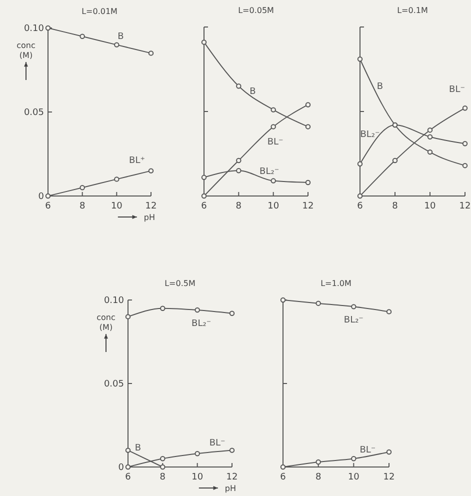  Describe the element at coordinates (180, 283) in the screenshot. I see `chart-title: L=0.5M` at that location.